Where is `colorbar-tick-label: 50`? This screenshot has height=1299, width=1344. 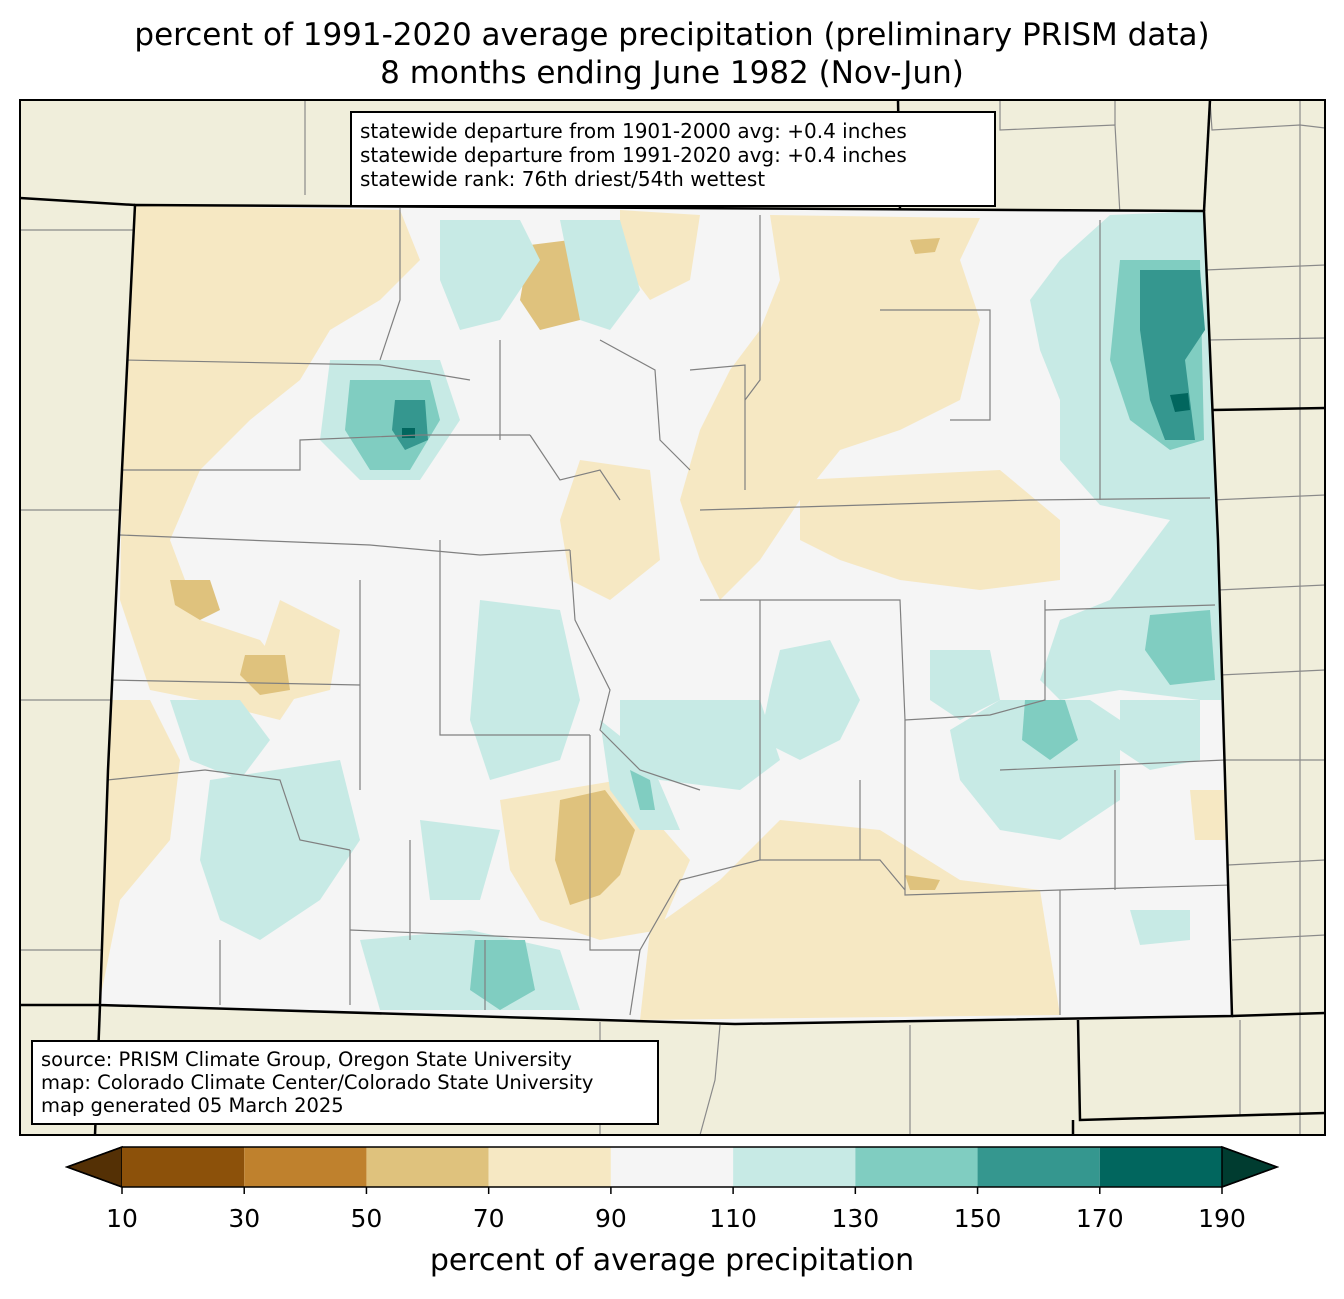 colorbar-tick-label: 50 is located at coordinates (366, 1218).